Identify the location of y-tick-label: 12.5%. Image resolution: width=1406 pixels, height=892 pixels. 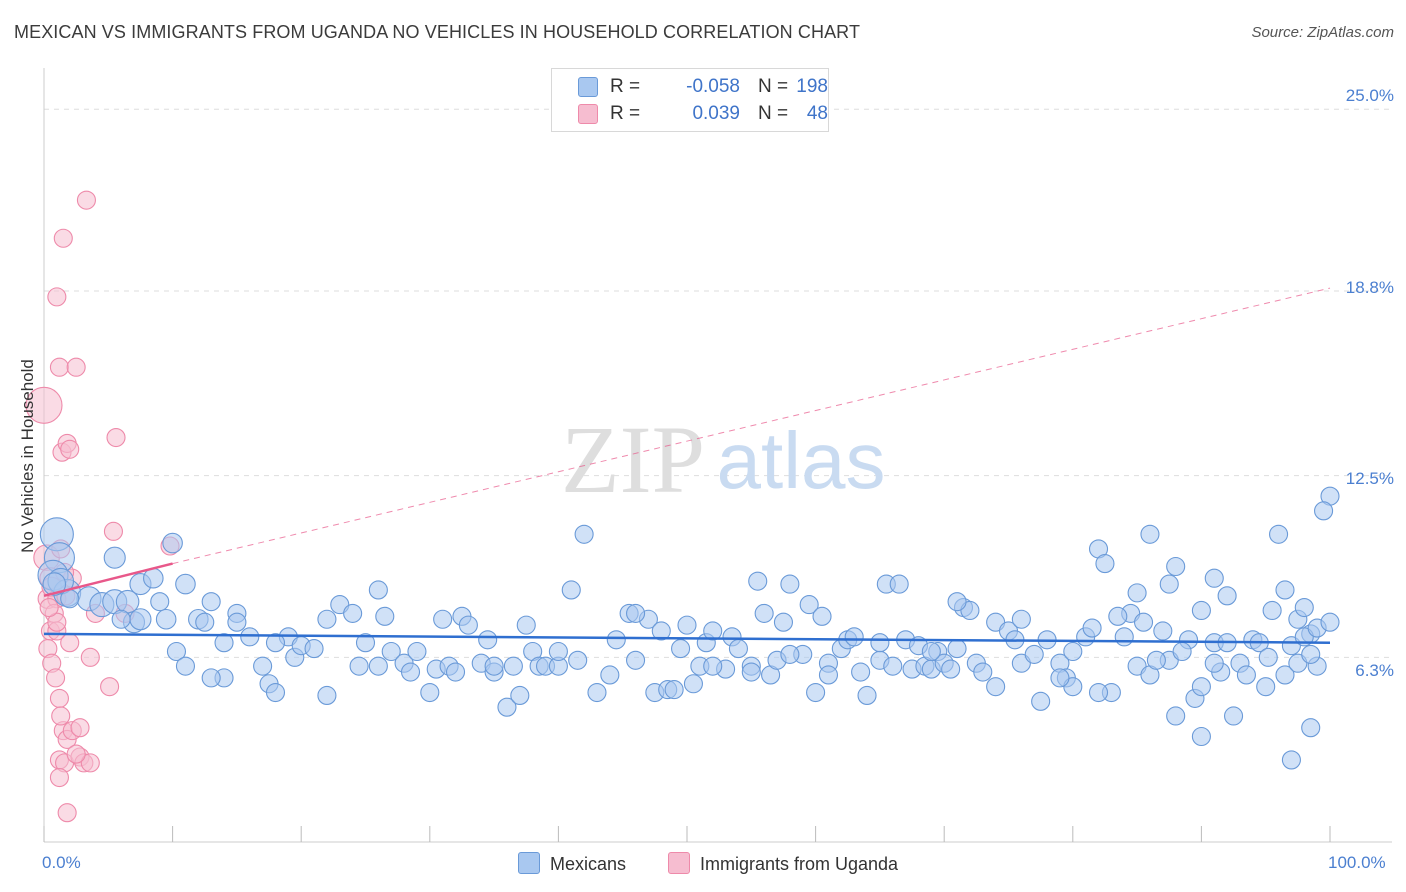
(1369, 478).